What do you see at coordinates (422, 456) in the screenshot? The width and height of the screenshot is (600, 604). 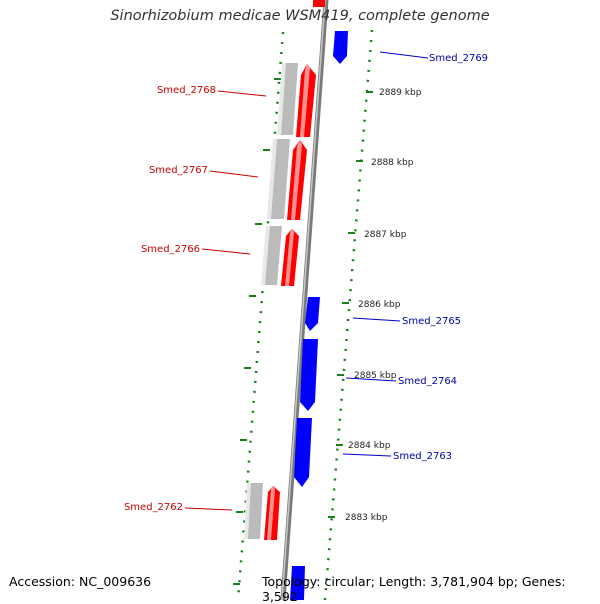 I see `gene-label-smed-2763: Smed_2763` at bounding box center [422, 456].